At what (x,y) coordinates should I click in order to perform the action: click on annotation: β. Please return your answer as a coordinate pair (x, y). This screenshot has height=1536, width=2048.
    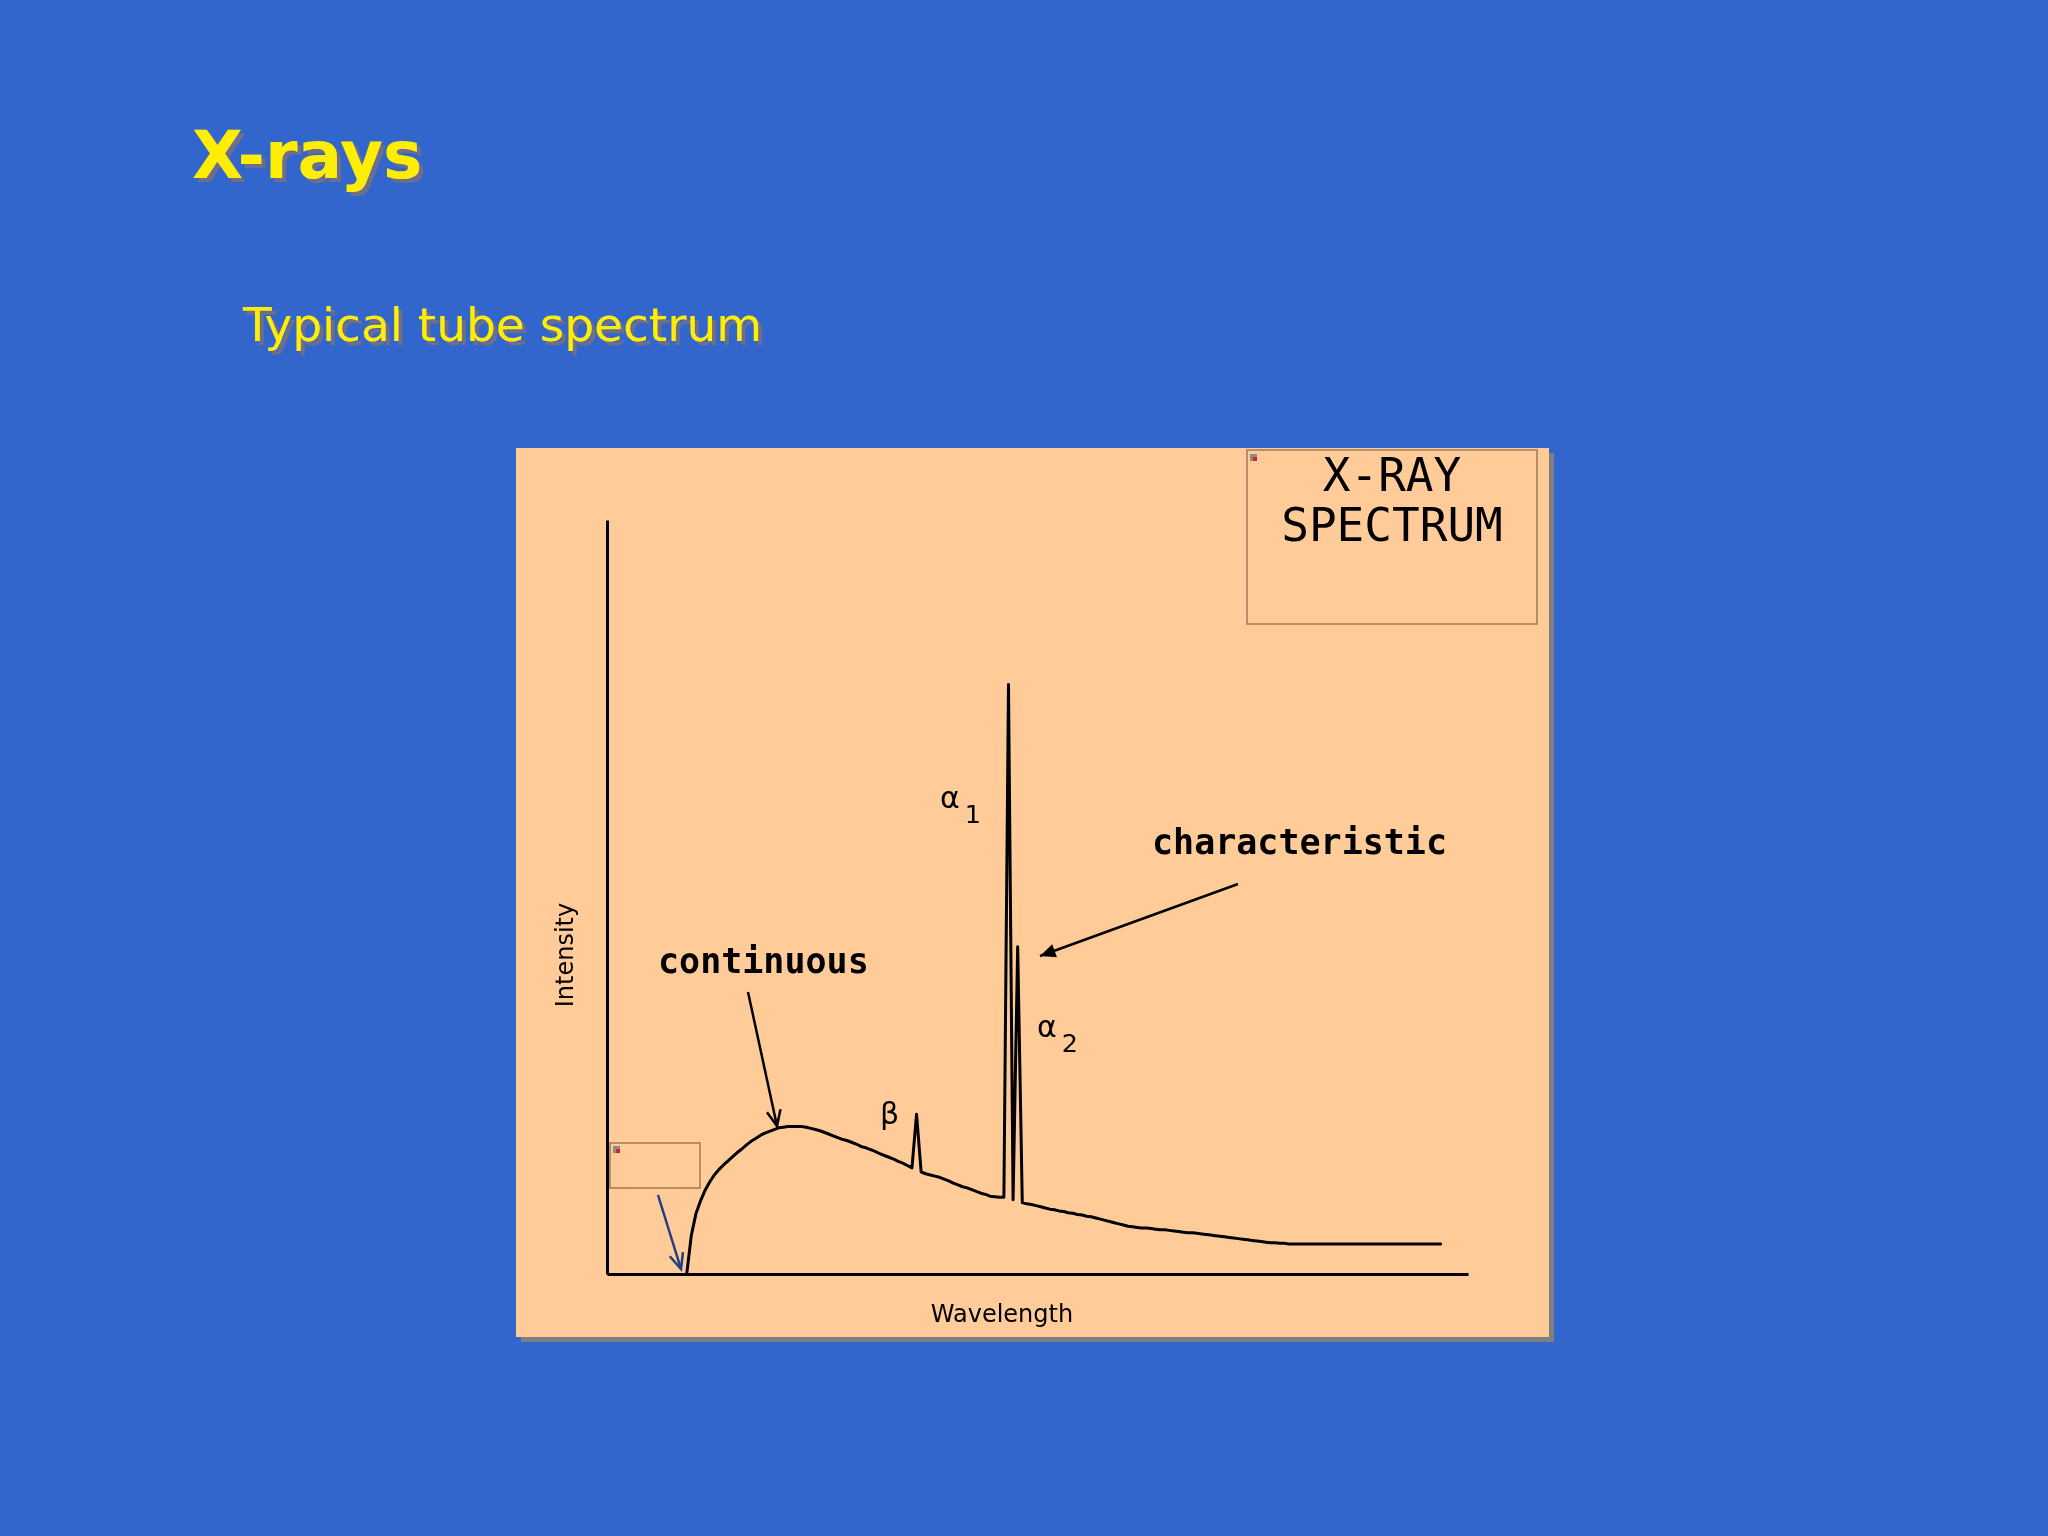
    Looking at the image, I should click on (890, 1113).